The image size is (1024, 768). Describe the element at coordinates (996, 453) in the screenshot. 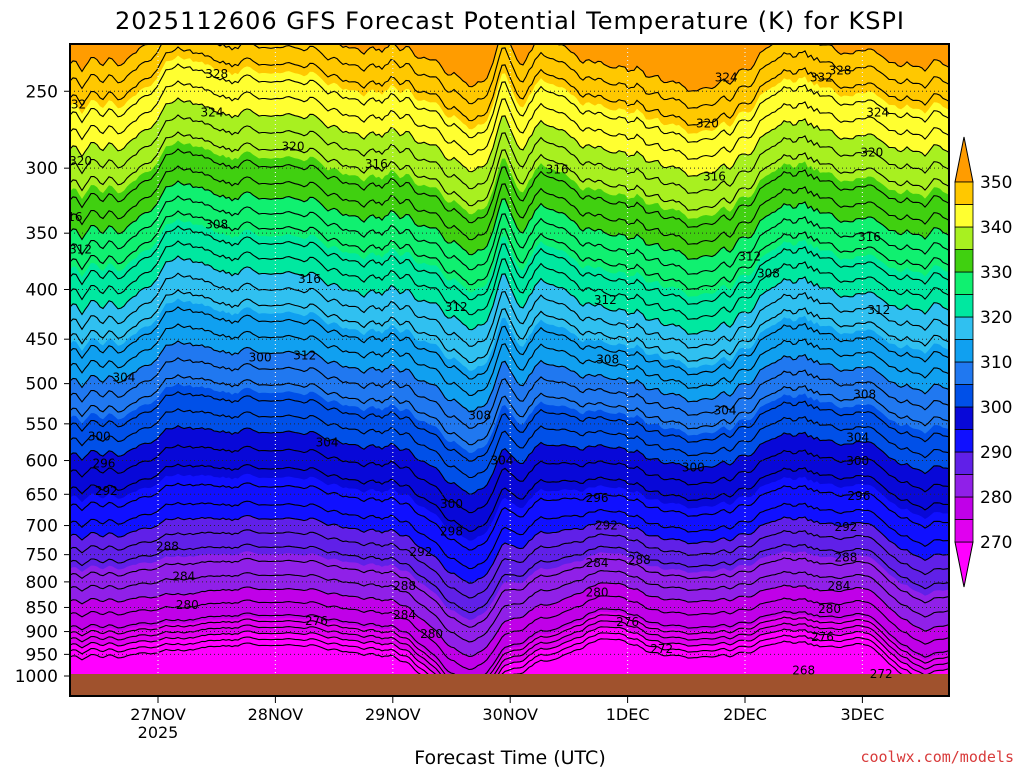

I see `colorbar-label-290: 290` at that location.